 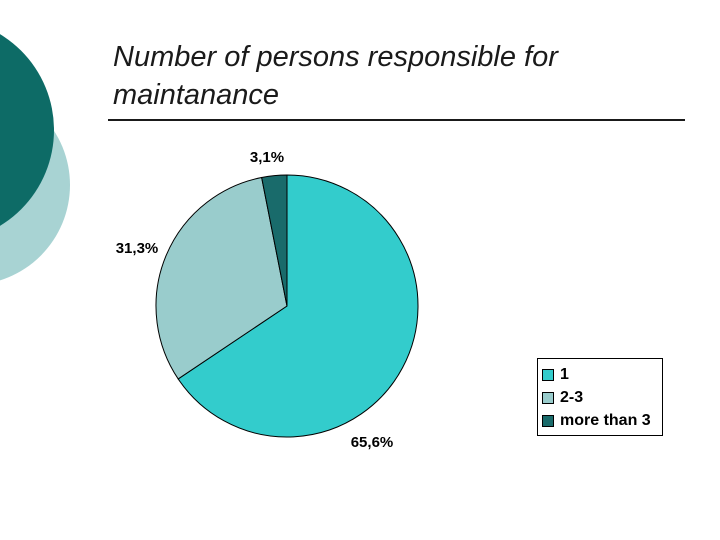 I want to click on legend-item: 2-3, so click(x=602, y=397).